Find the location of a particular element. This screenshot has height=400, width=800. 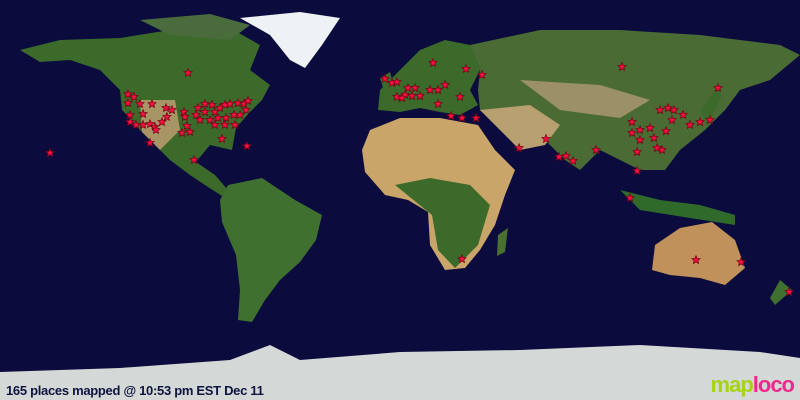

southeast-asia-islands is located at coordinates (677, 207).